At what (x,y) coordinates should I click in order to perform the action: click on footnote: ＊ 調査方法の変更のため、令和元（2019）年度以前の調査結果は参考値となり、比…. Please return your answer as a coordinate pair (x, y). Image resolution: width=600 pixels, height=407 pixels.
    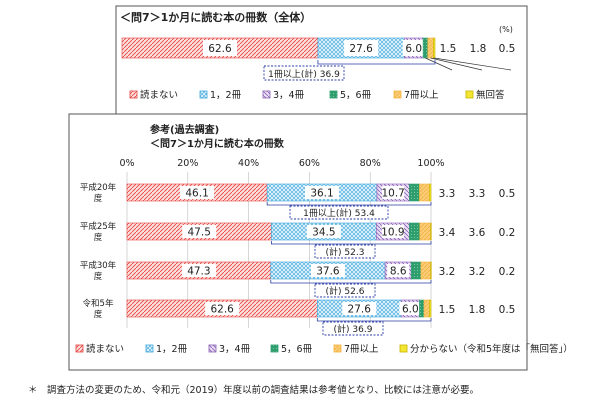
    Looking at the image, I should click on (253, 390).